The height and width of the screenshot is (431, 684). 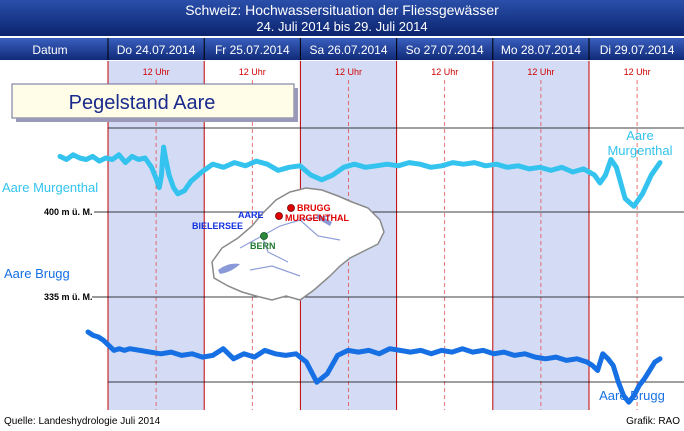 What do you see at coordinates (445, 50) in the screenshot?
I see `day-header-3: So 27.07.2014` at bounding box center [445, 50].